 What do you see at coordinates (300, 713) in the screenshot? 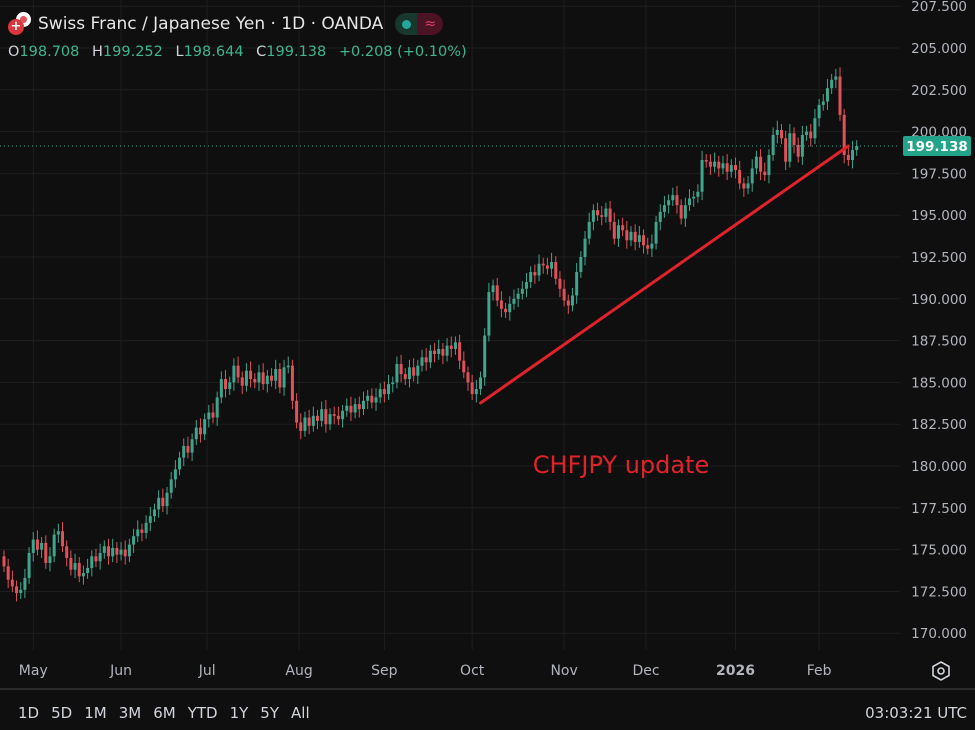
I see `range-all: All` at bounding box center [300, 713].